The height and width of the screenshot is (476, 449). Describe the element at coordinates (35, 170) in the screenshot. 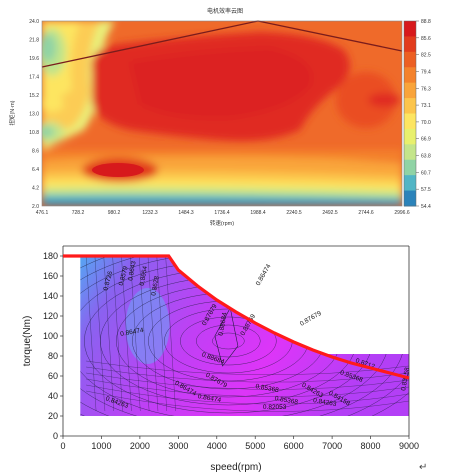

I see `heatmap-y-tick-label: 6.4` at that location.